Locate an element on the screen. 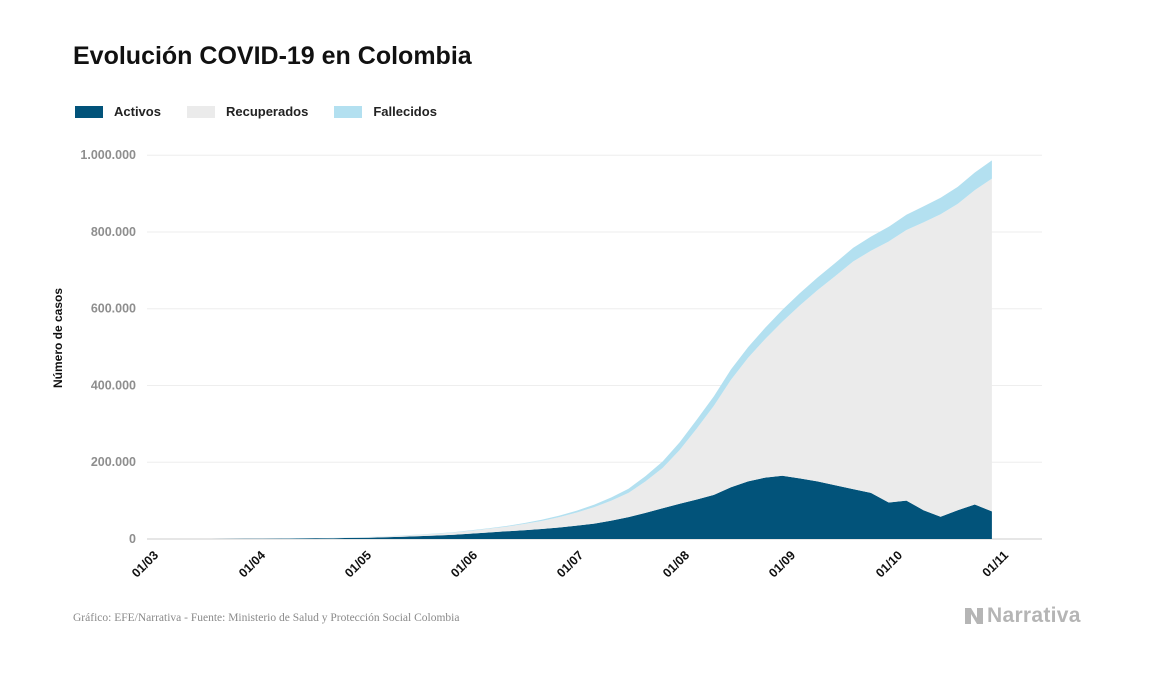 The height and width of the screenshot is (674, 1157). legend-label-recuperados: Recuperados is located at coordinates (267, 111).